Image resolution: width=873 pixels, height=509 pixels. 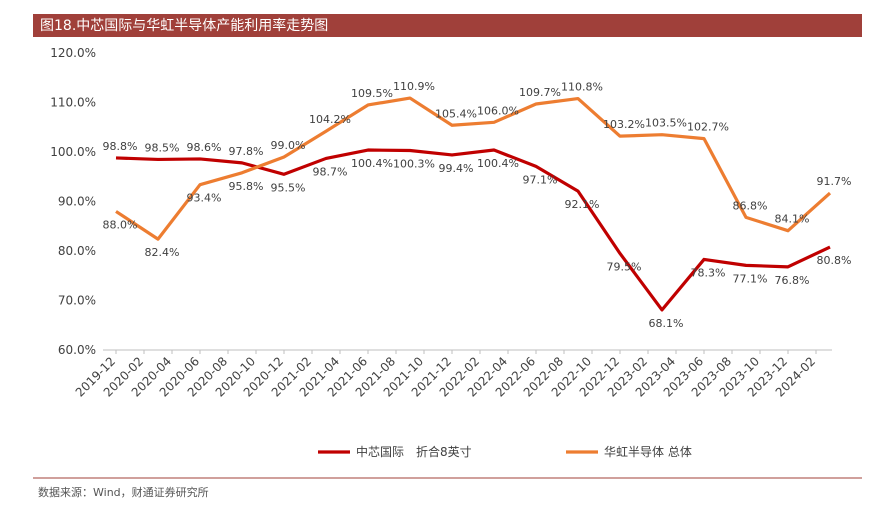 I want to click on data-label: 92.1%, so click(x=582, y=204).